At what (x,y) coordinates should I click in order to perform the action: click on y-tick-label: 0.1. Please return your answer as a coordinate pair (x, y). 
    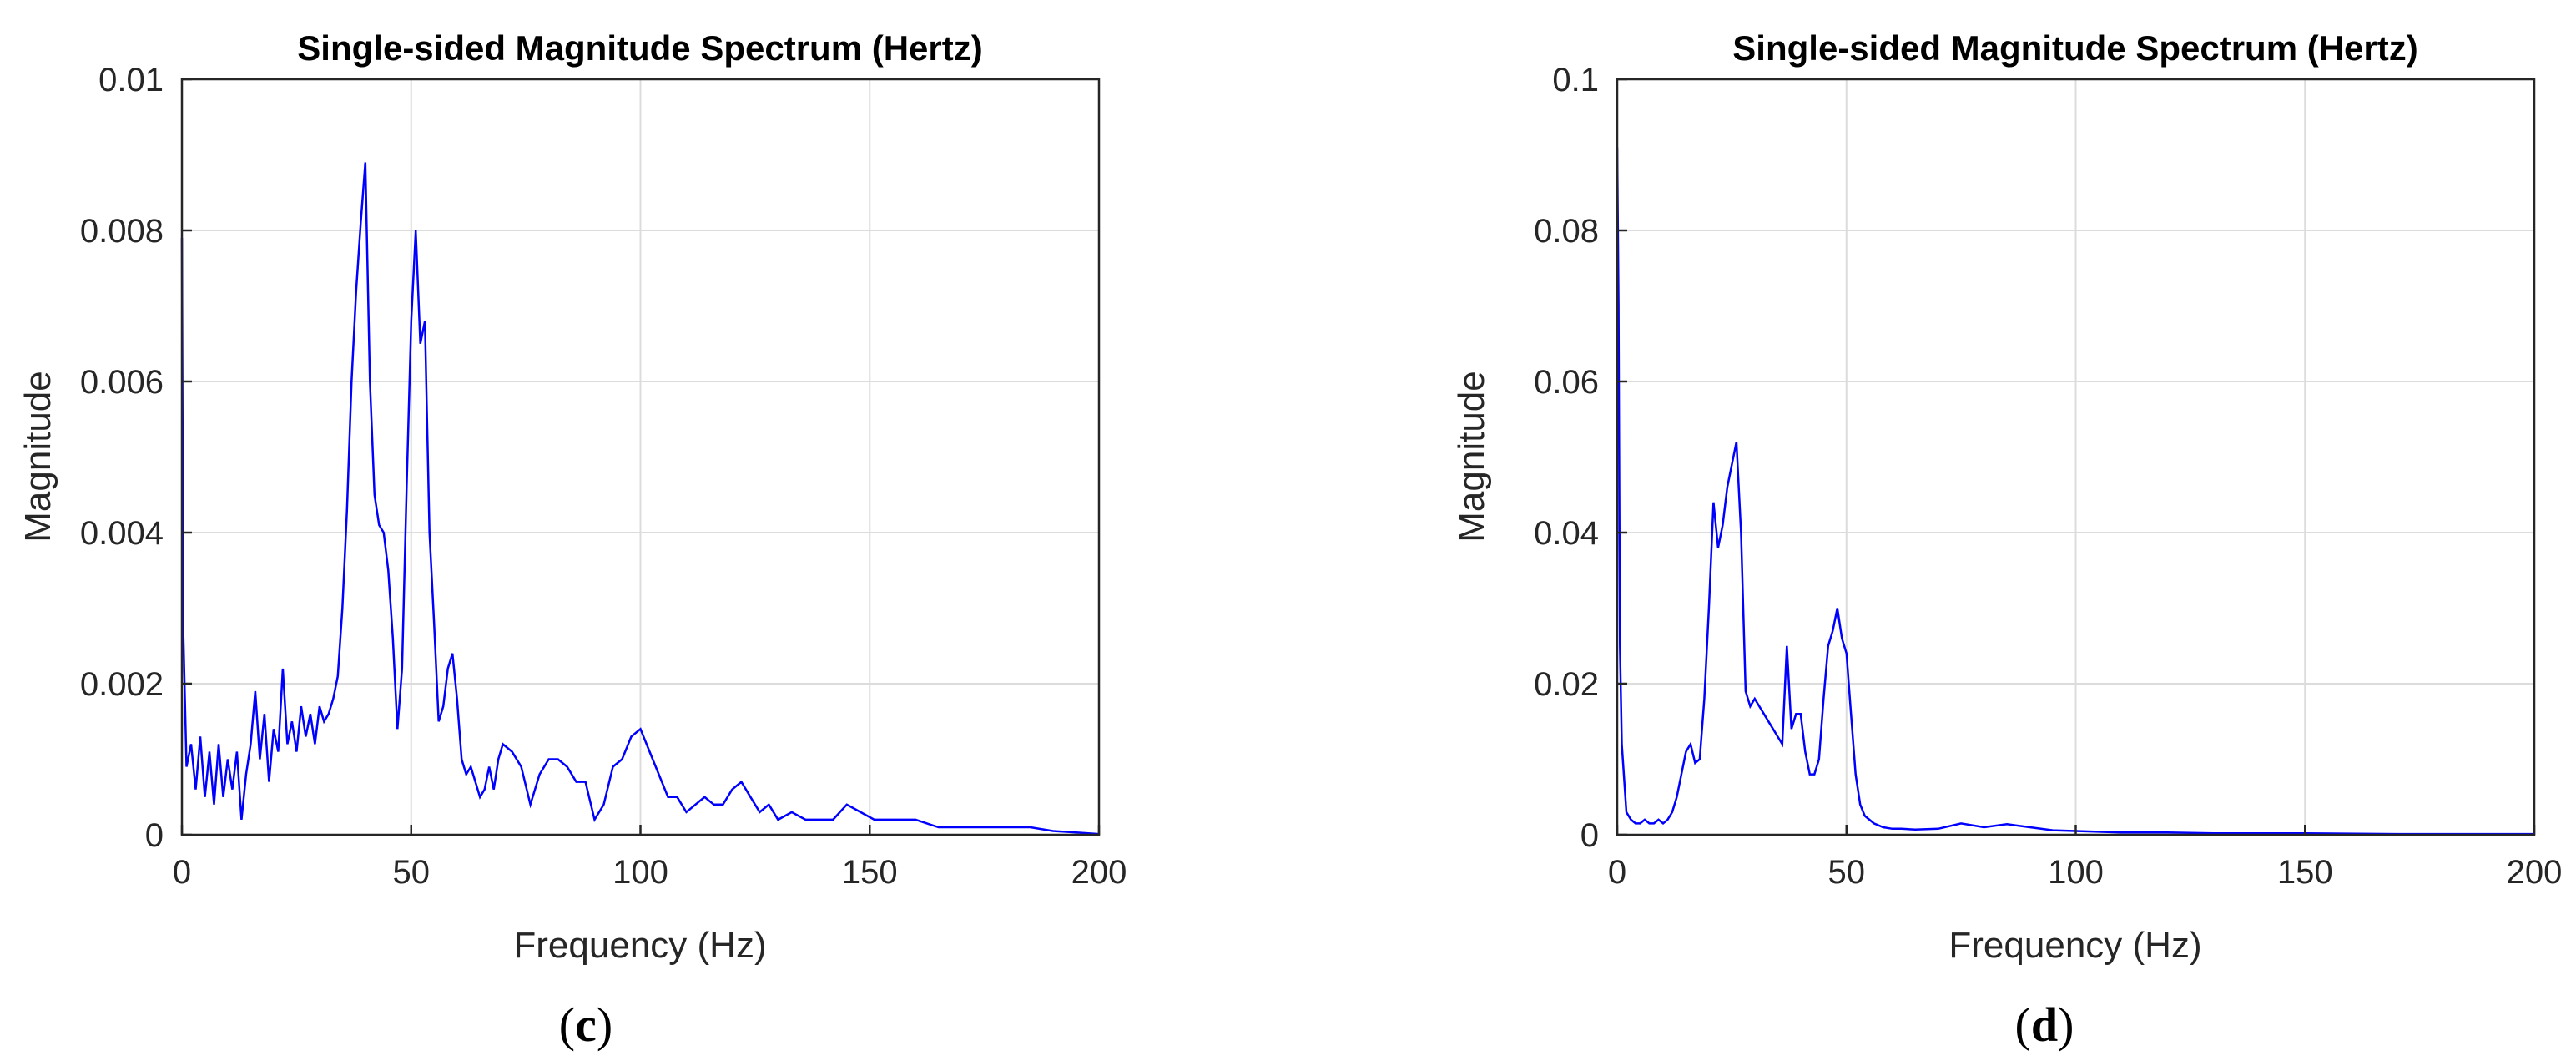
    Looking at the image, I should click on (1575, 80).